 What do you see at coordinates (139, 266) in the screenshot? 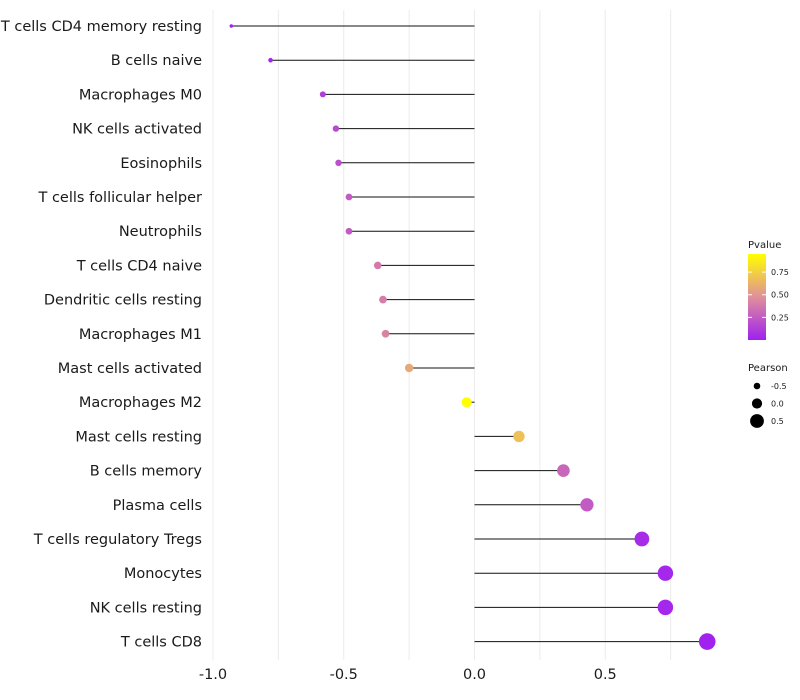
I see `category-label: T cells CD4 naive` at bounding box center [139, 266].